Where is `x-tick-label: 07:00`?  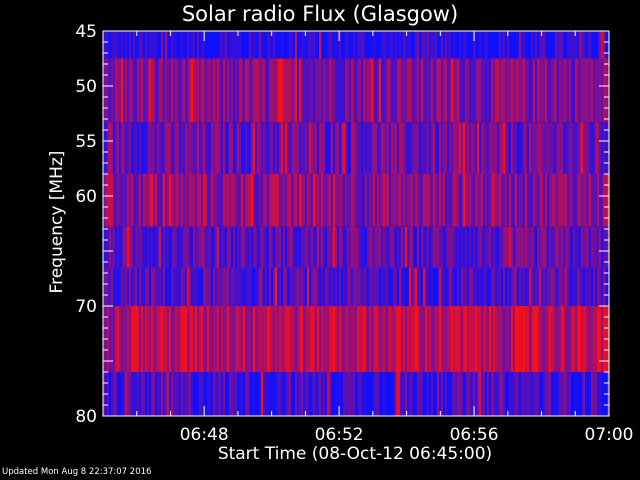
x-tick-label: 07:00 is located at coordinates (609, 435).